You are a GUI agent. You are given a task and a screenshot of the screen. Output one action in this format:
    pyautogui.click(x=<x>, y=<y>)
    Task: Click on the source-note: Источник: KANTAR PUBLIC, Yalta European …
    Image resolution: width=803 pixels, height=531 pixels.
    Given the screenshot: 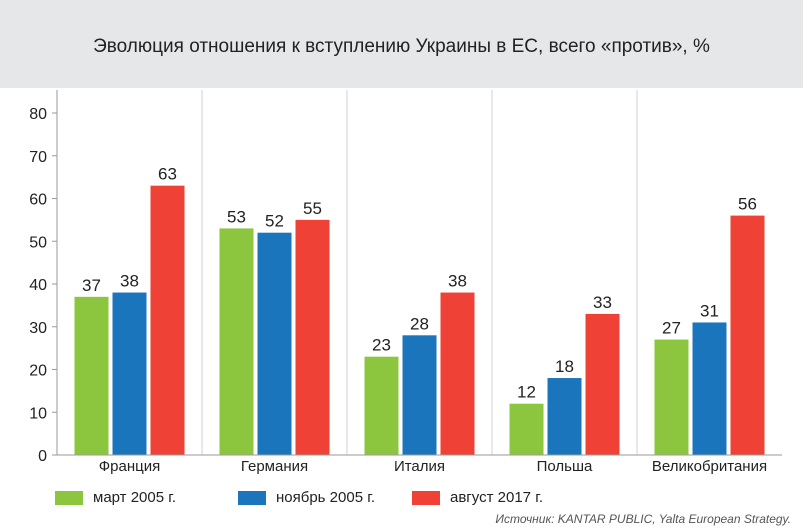 What is the action you would take?
    pyautogui.click(x=643, y=519)
    